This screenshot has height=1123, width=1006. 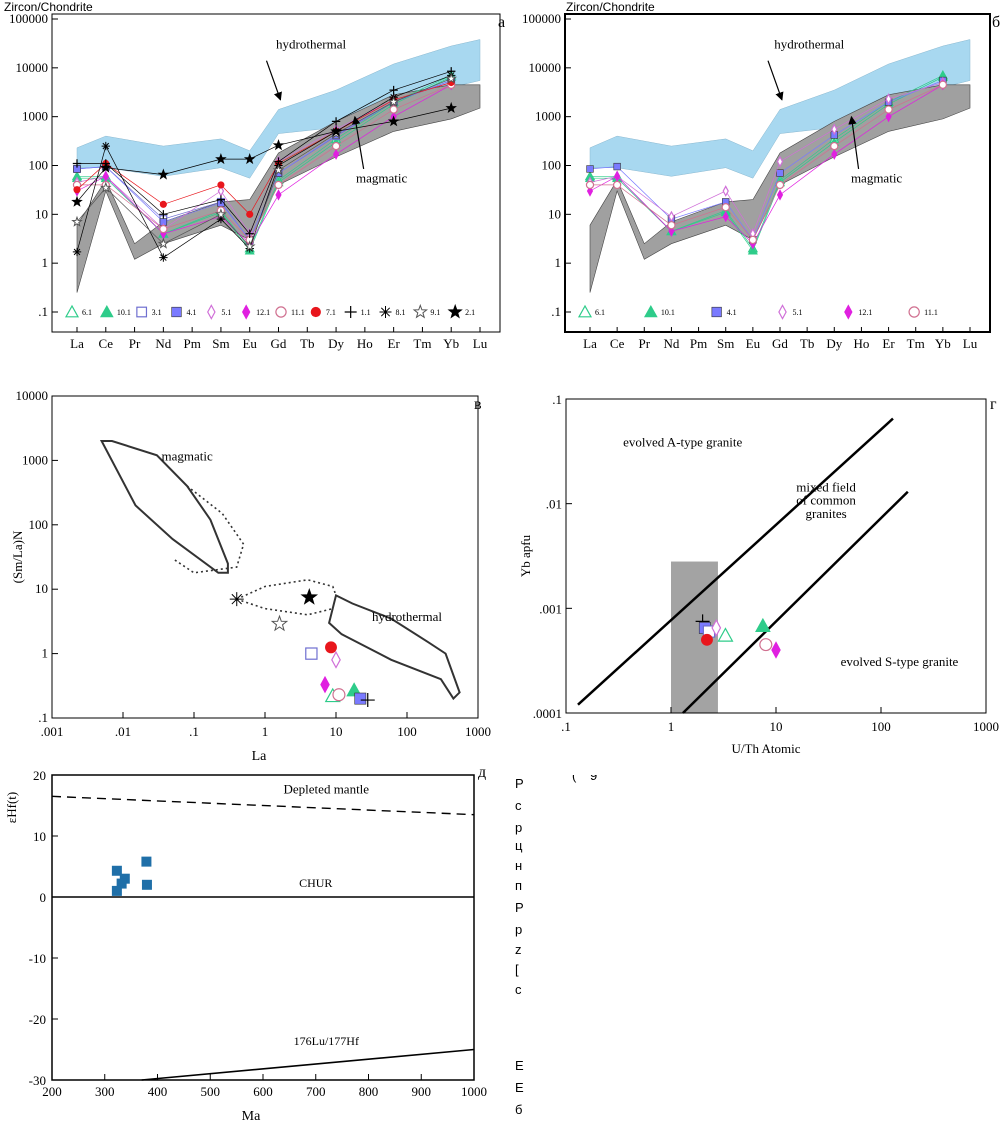 What do you see at coordinates (11, 807) in the screenshot?
I see `y-axis-label: εHf(t)` at bounding box center [11, 807].